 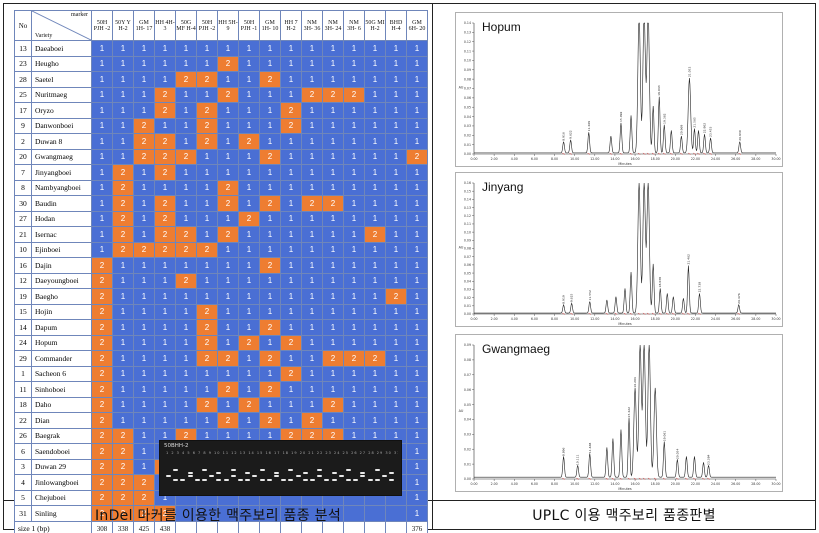 What do you see at coordinates (467, 281) in the screenshot?
I see `y-tick-label: 0.04` at bounding box center [467, 281].